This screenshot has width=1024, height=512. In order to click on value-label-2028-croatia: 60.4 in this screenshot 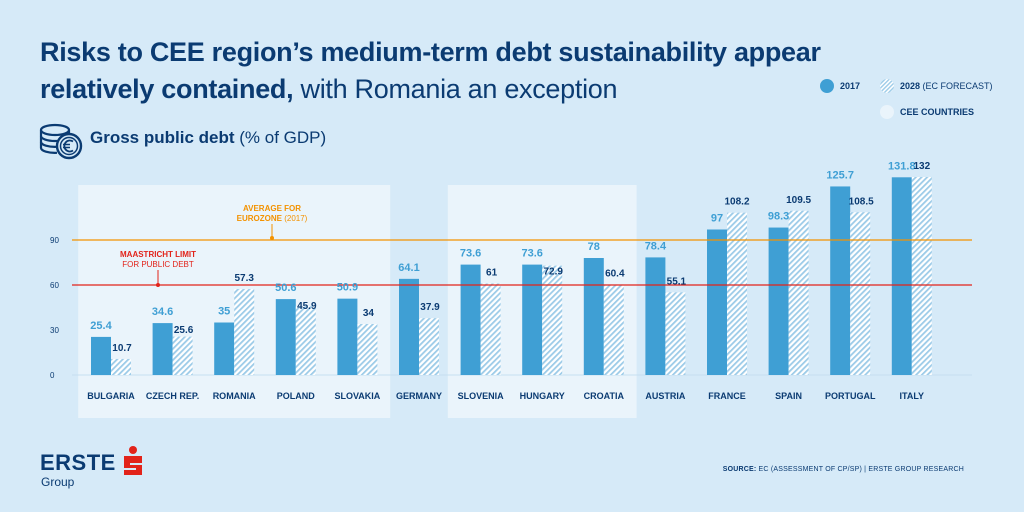, I will do `click(615, 273)`.